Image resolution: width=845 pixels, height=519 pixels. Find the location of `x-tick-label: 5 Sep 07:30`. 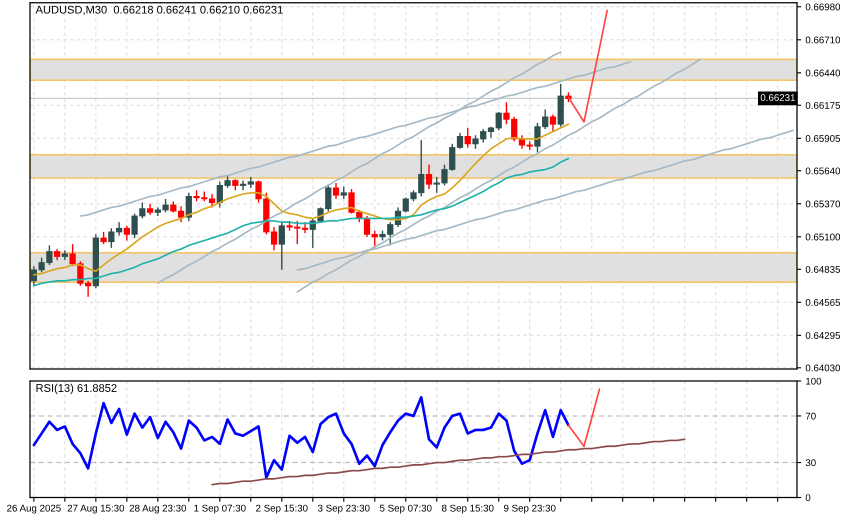

x-tick-label: 5 Sep 07:30 is located at coordinates (406, 509).